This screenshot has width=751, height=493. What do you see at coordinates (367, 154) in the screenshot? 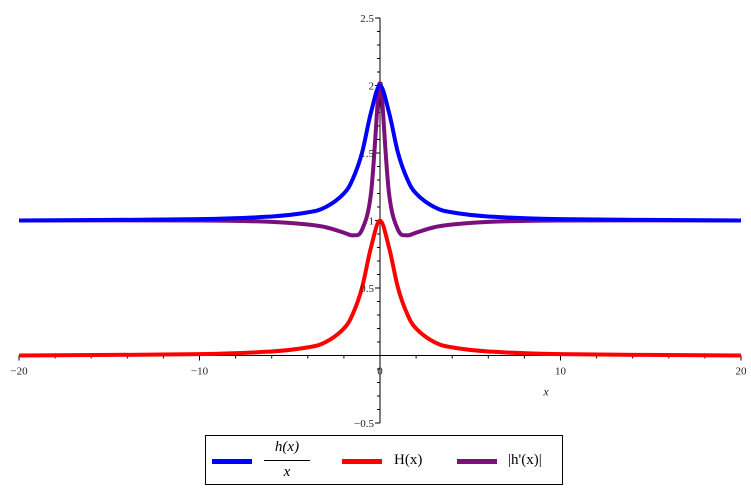
I see `y-tick-label: 1.5` at bounding box center [367, 154].